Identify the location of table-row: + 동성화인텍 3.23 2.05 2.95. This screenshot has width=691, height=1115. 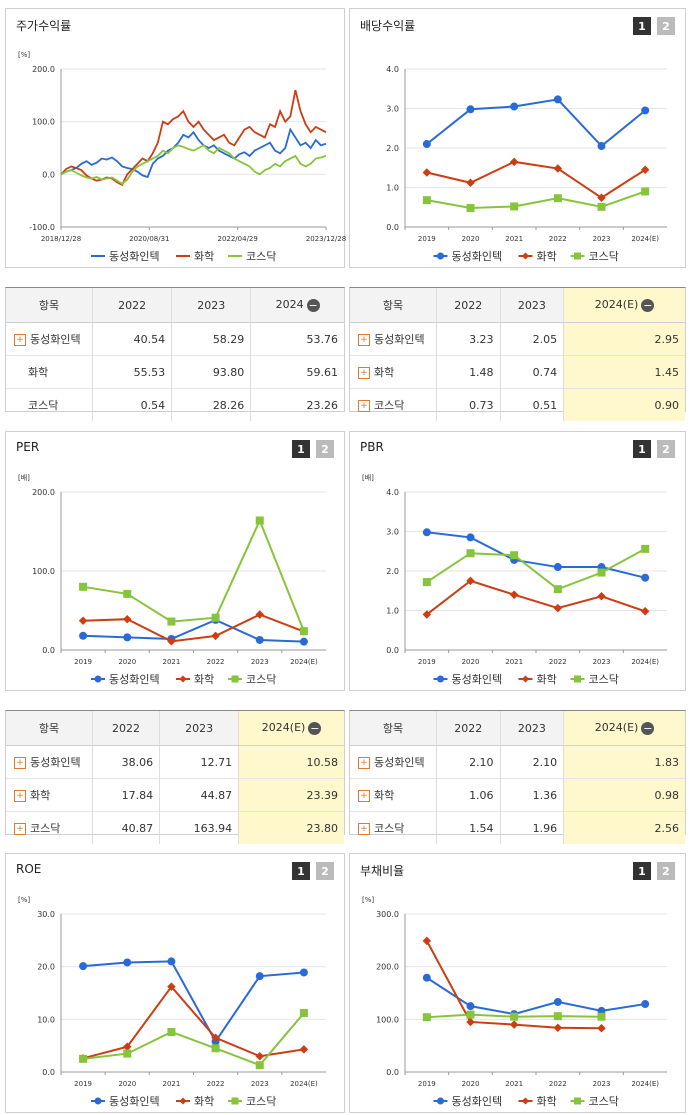
(517, 339).